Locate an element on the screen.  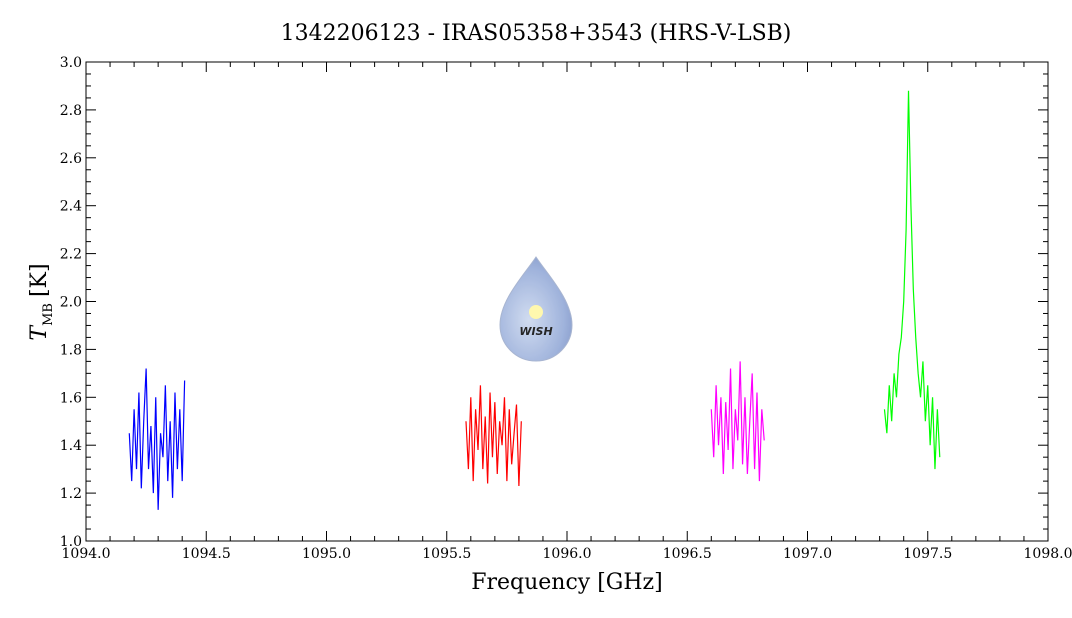
y-tick-label: 2.4 is located at coordinates (71, 207).